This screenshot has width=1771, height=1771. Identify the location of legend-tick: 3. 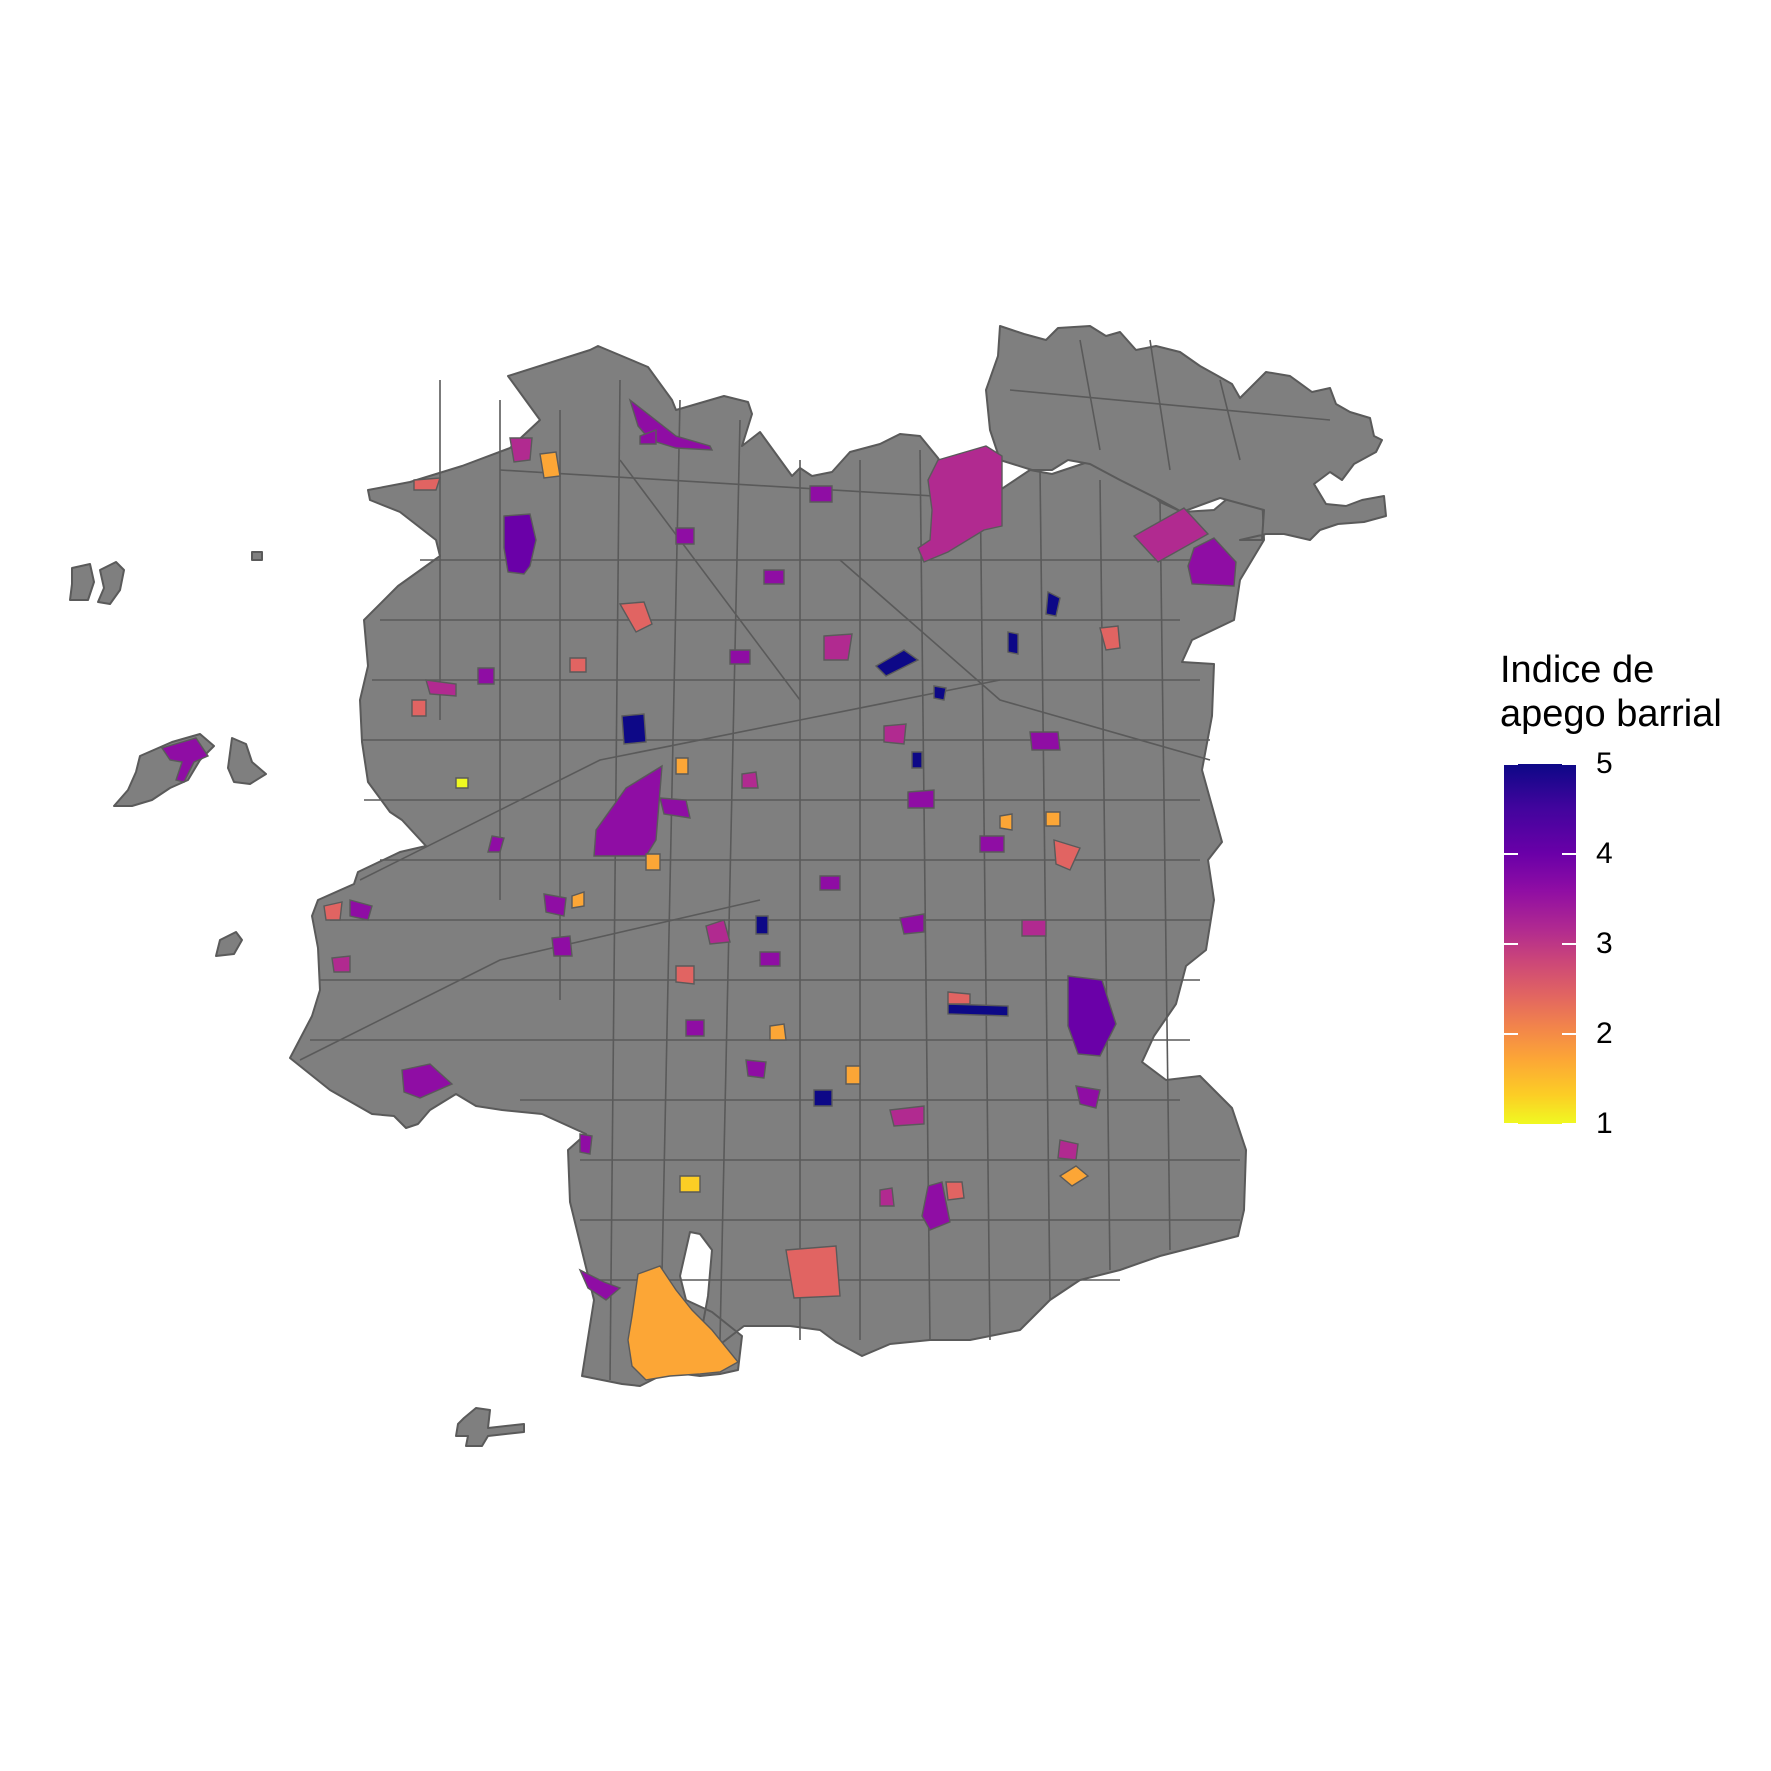
(1600, 944).